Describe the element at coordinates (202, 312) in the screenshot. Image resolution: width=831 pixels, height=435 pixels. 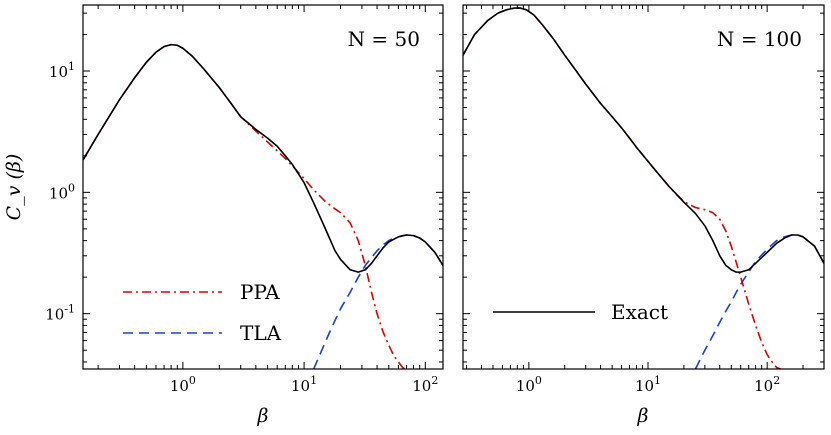
I see `legend-n50: PPA TLA` at that location.